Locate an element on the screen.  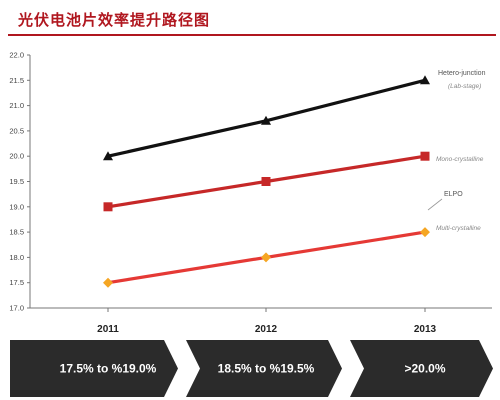
y-tick-label: 17.0 is located at coordinates (16, 308).